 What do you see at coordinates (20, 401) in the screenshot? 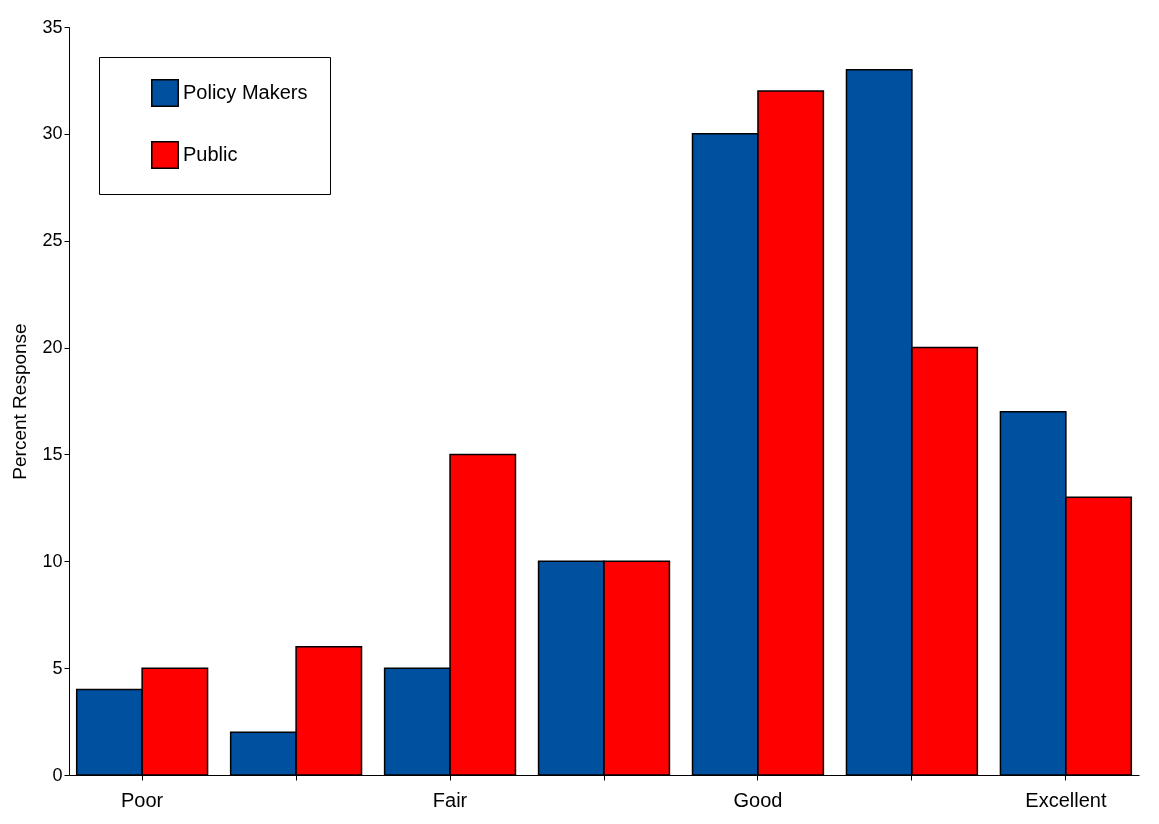
I see `y-axis-title: Percent Response` at bounding box center [20, 401].